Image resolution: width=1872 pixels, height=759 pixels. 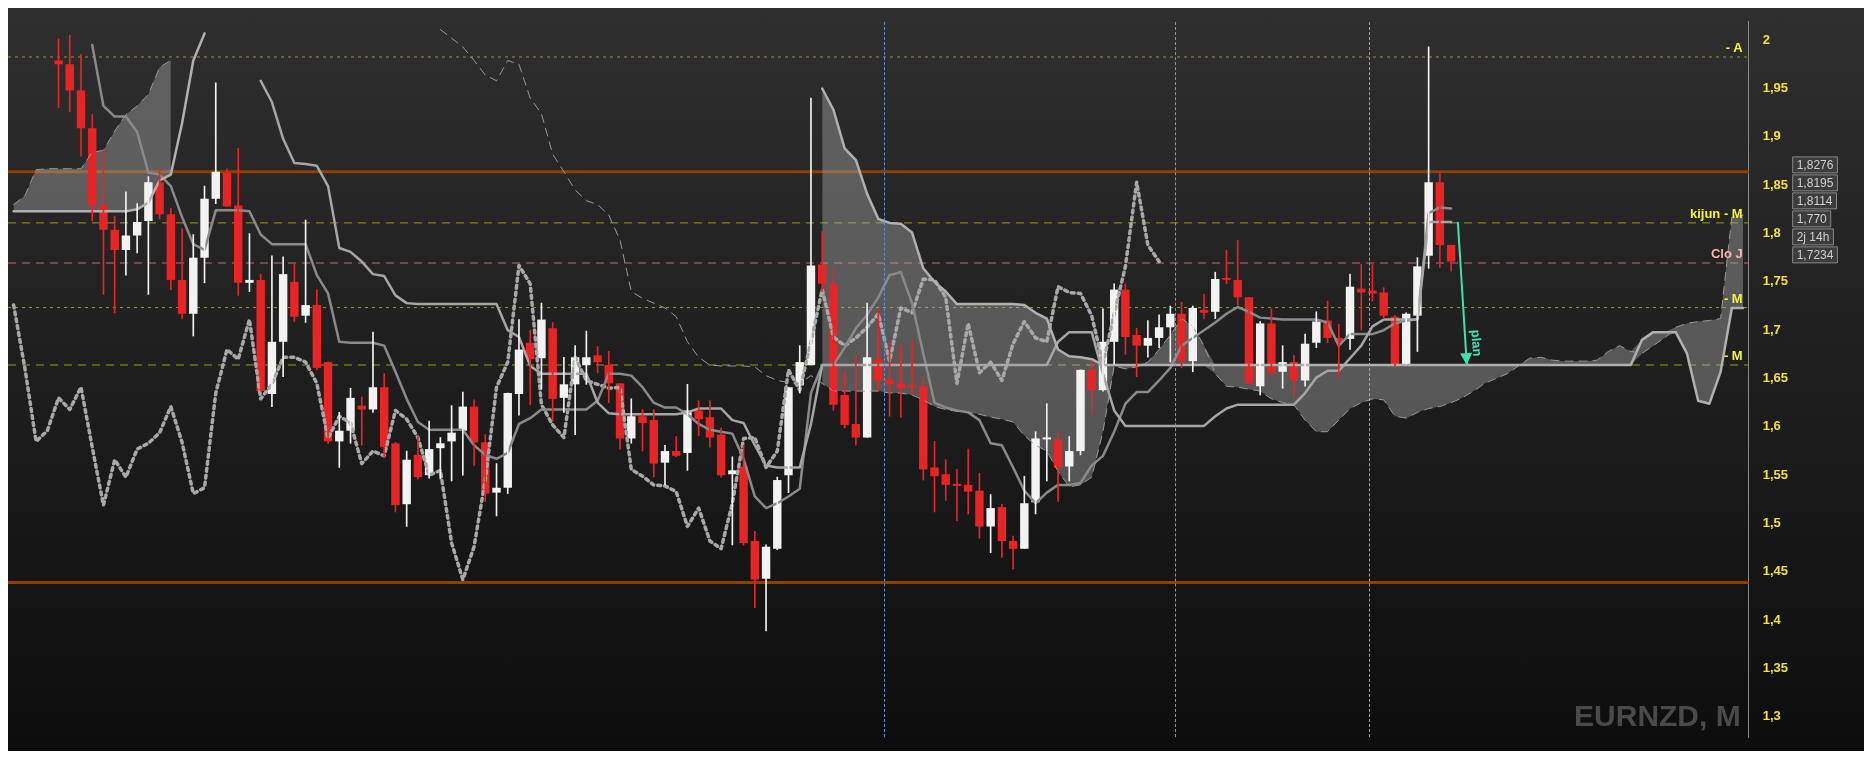 I want to click on y-tick-label: 1,75, so click(x=1775, y=281).